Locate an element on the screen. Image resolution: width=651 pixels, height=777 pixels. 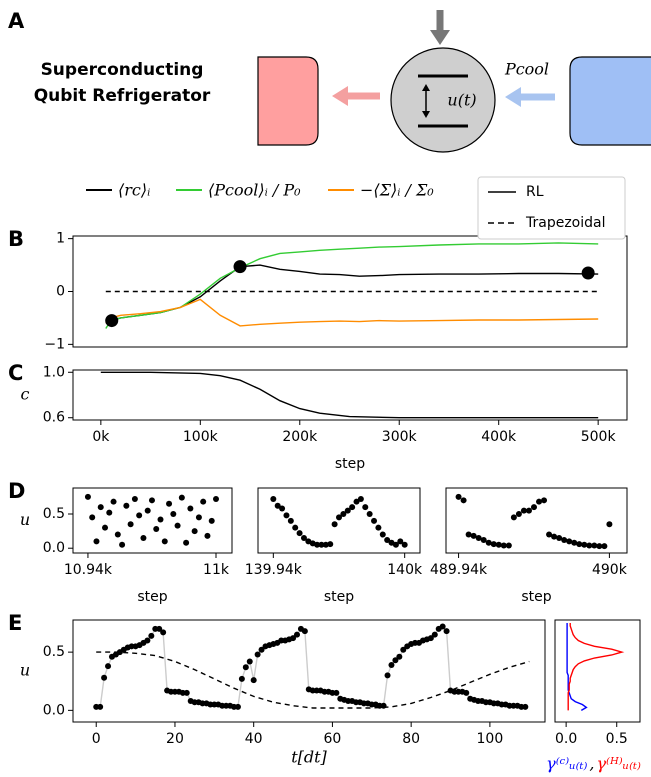
x-tick-label: 490k is located at coordinates (610, 570).